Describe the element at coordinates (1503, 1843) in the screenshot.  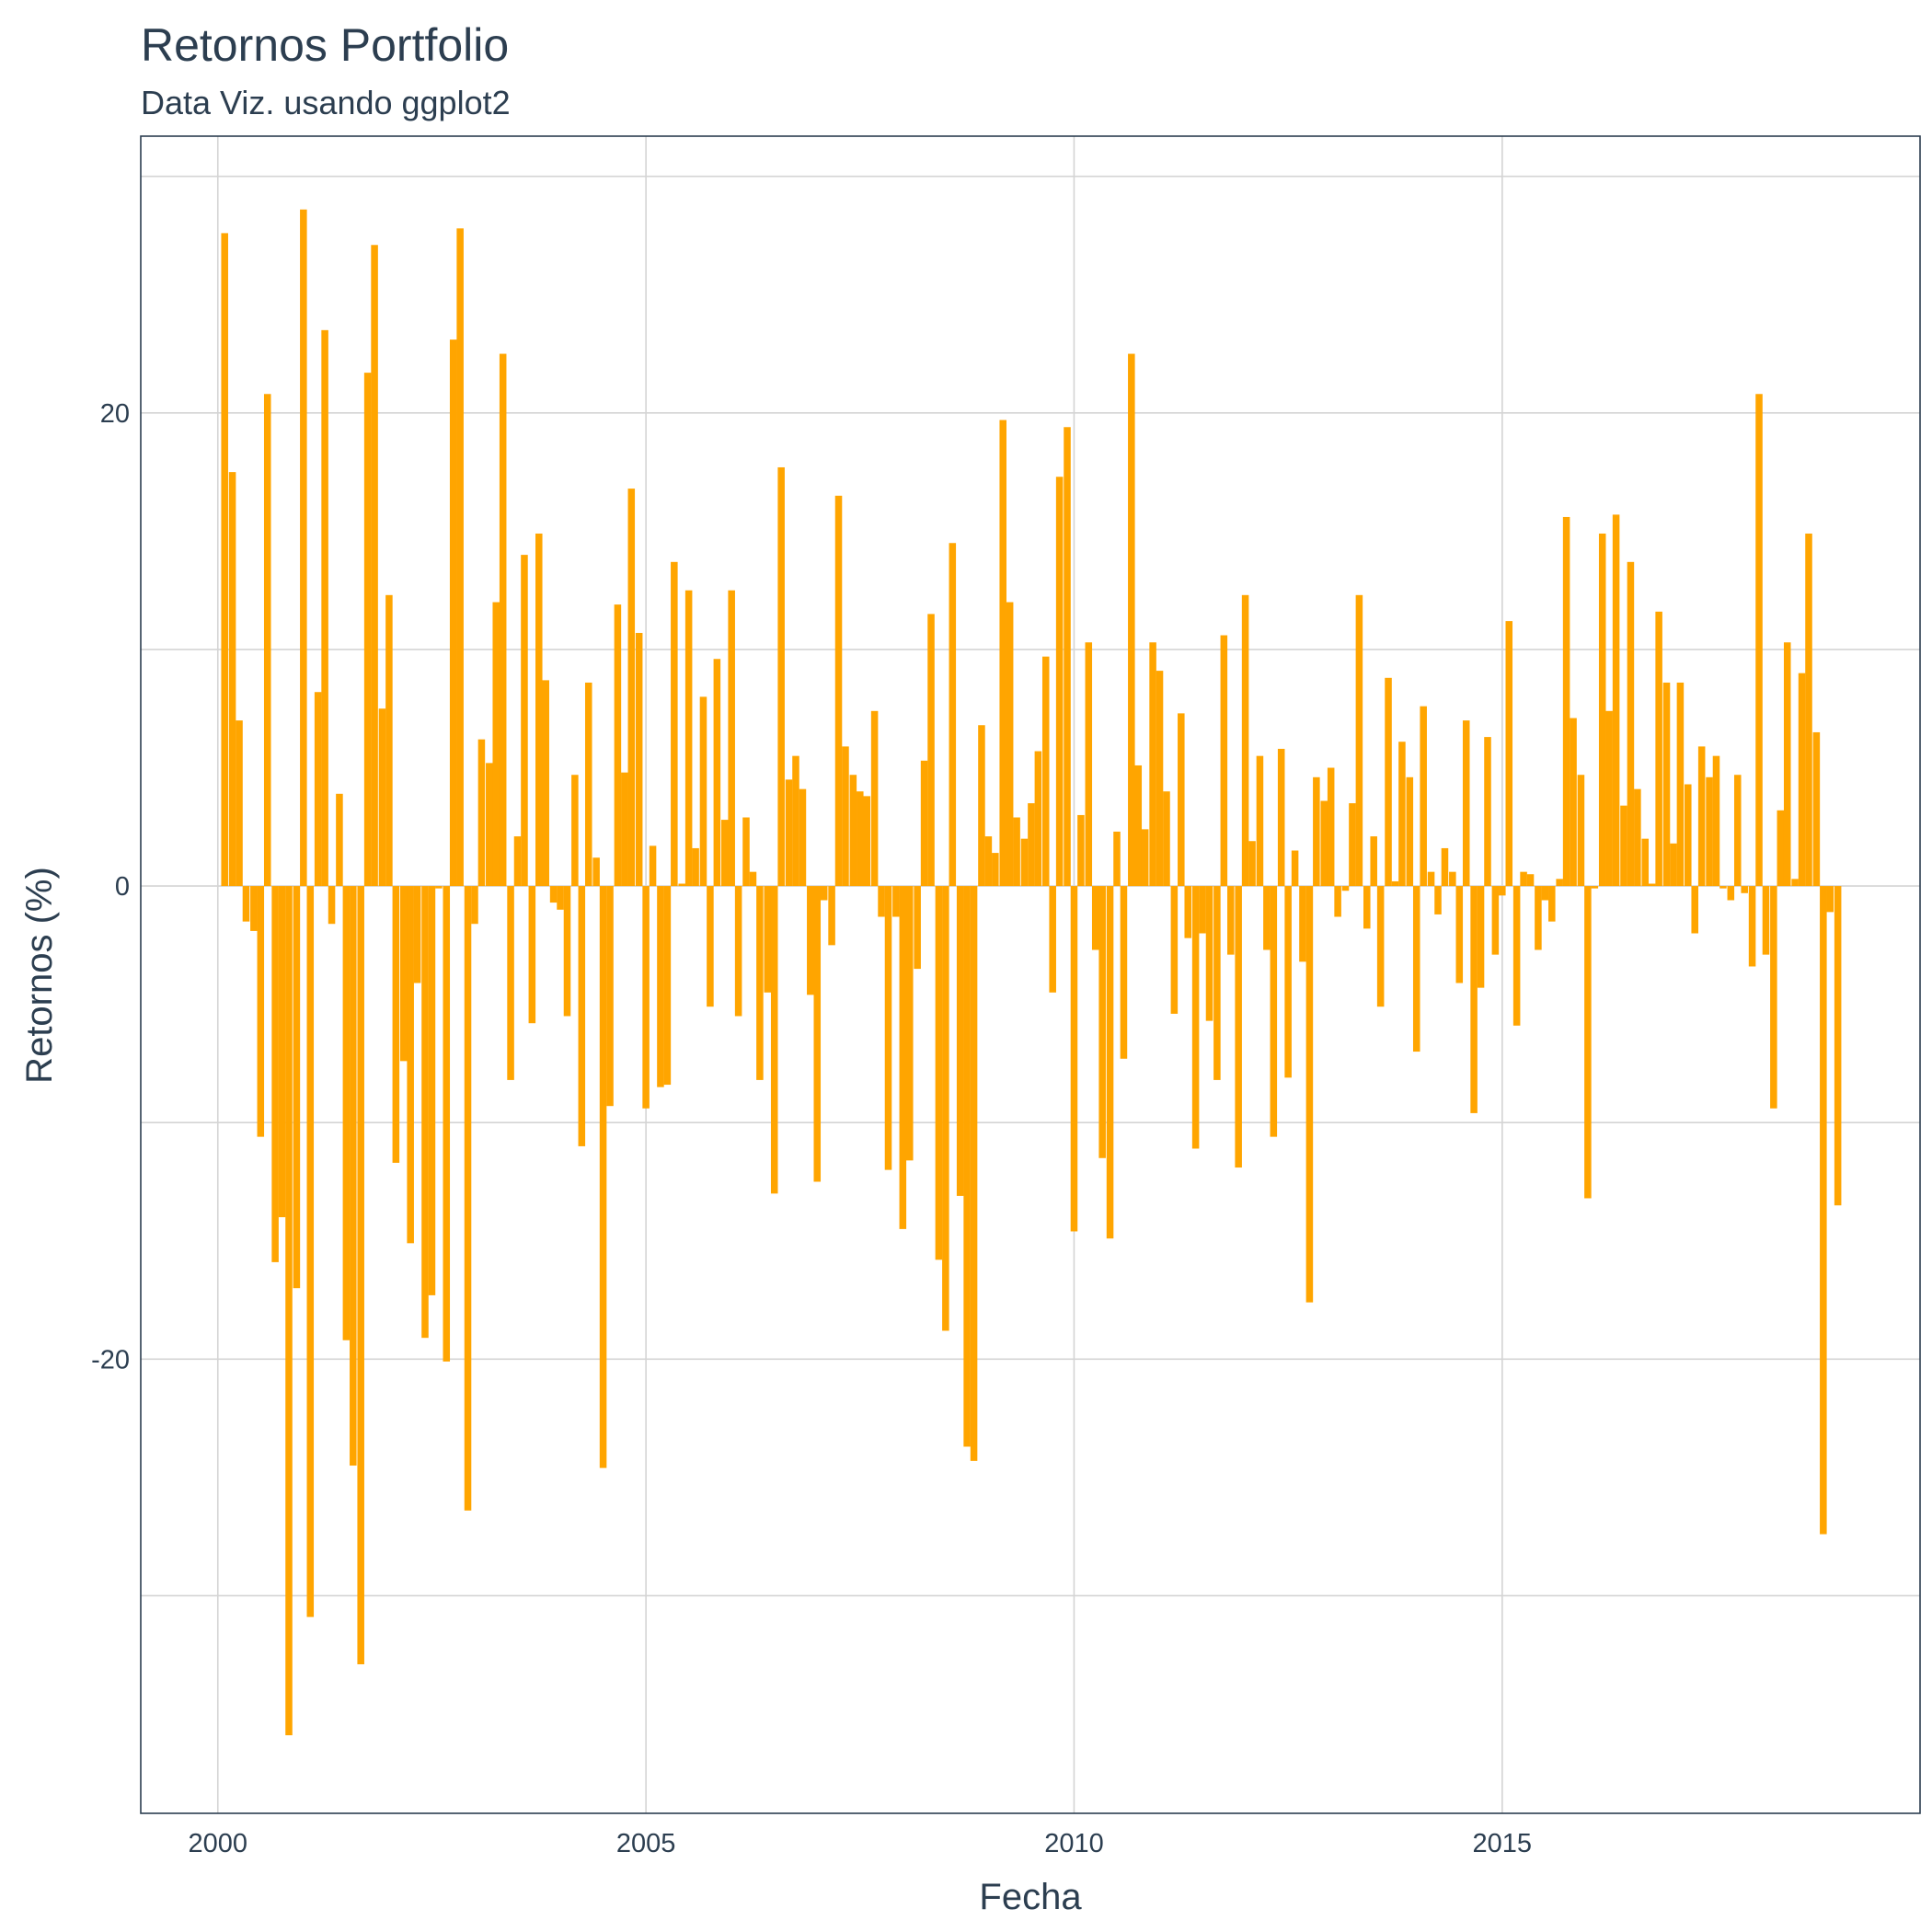
I see `x-tick-label: 2015` at that location.